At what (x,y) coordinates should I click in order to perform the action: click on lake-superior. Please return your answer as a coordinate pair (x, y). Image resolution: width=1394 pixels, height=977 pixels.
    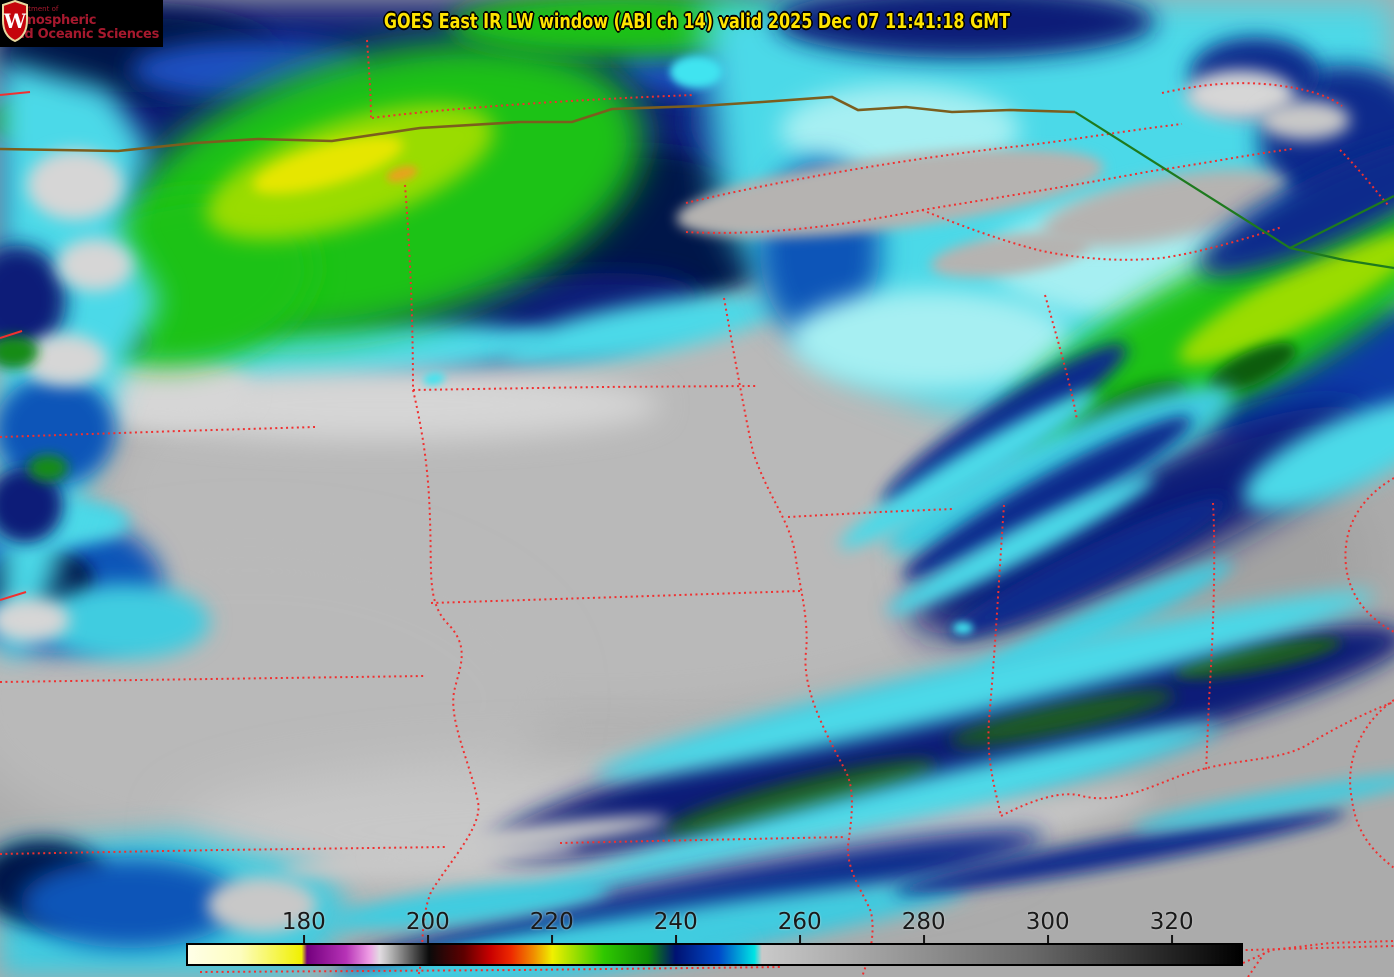
    Looking at the image, I should click on (890, 193).